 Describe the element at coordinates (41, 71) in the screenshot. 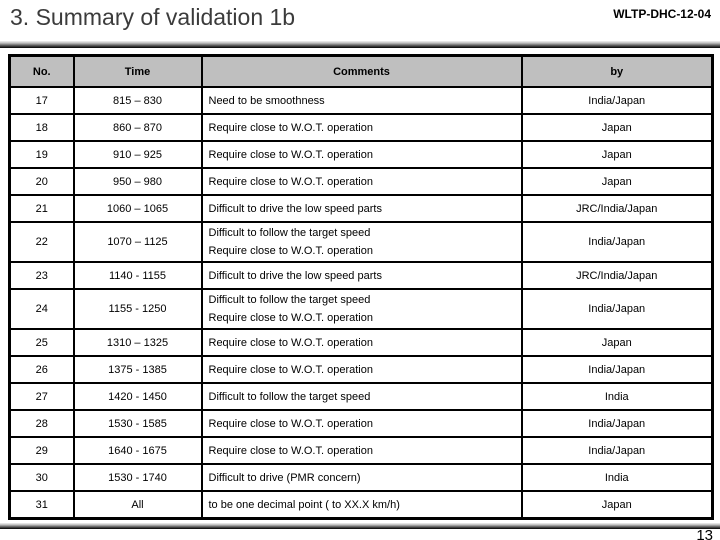

I see `column-header-no: No.` at that location.